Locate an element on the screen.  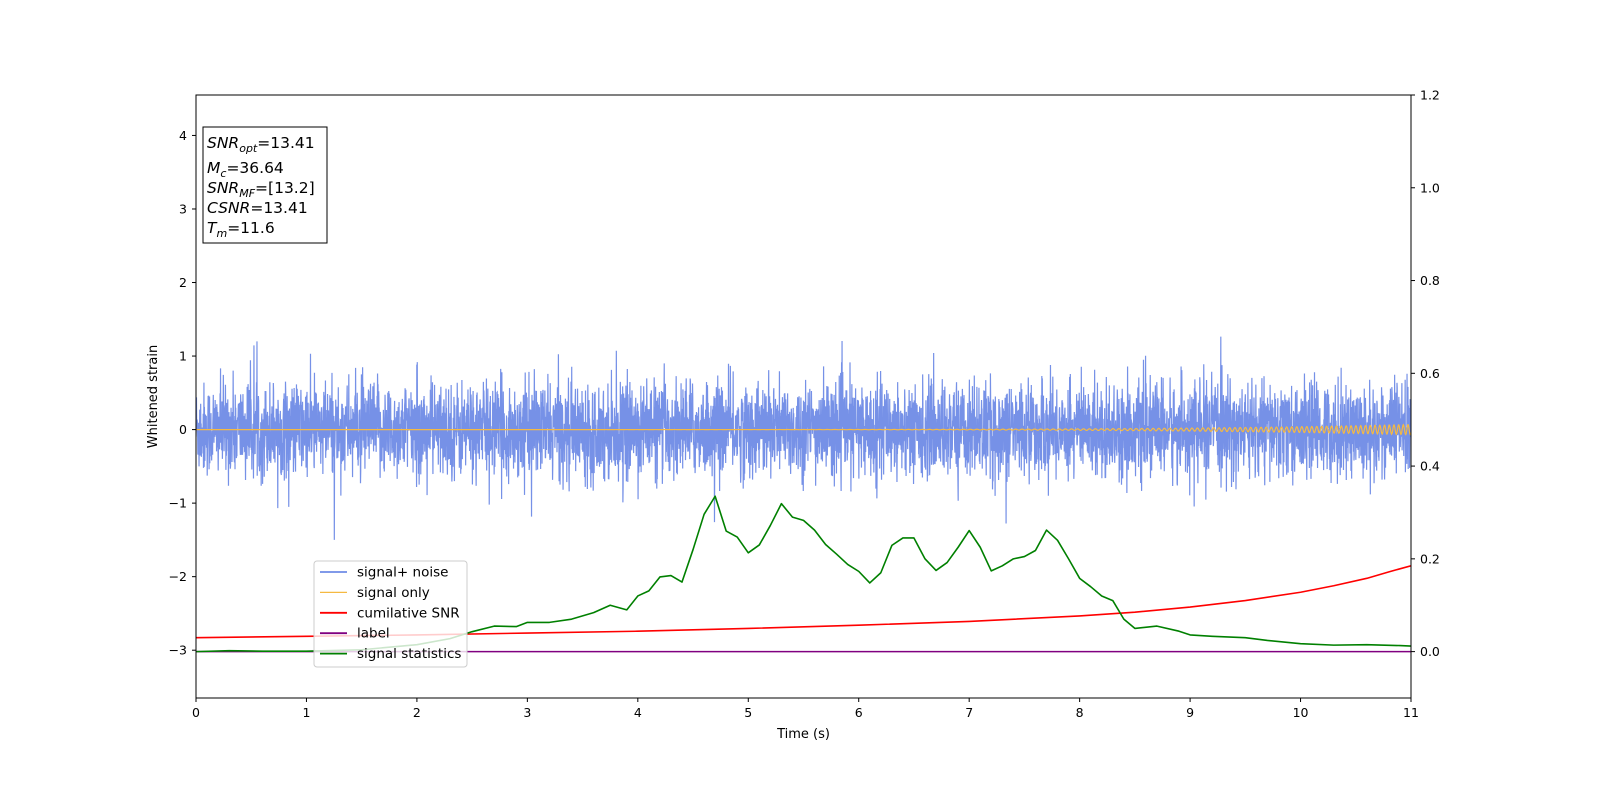
series-line-cumilative-snr is located at coordinates (803, 602).